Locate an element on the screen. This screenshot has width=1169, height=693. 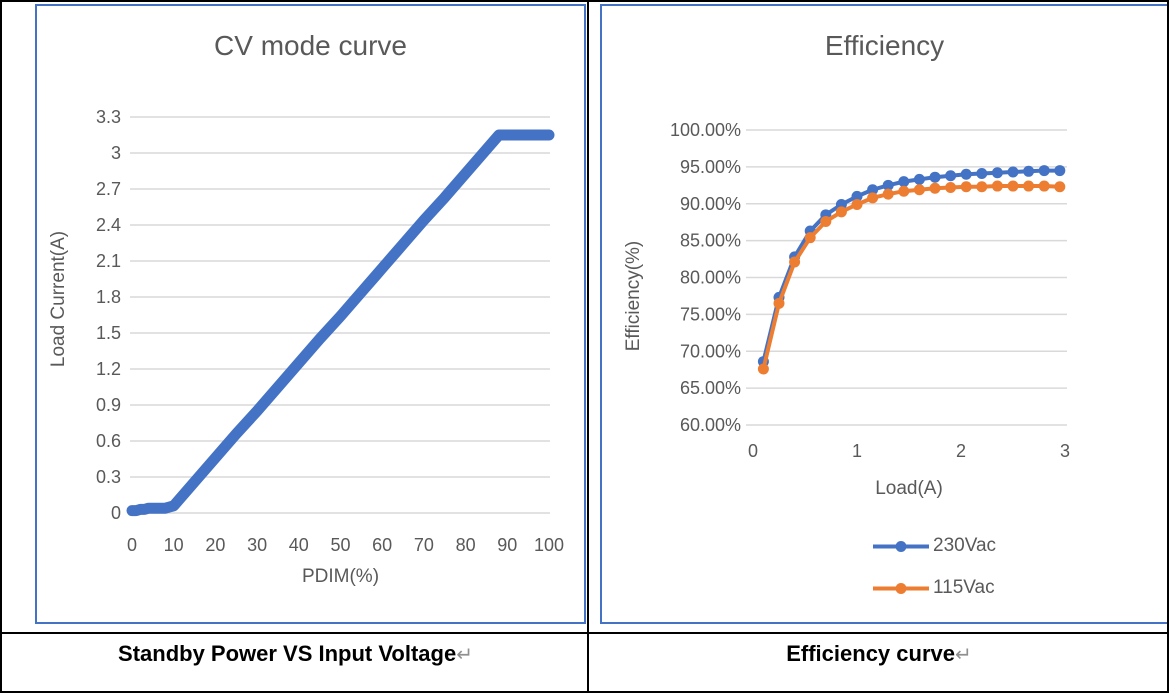
legend-swatch-230vac-icon is located at coordinates (901, 546).